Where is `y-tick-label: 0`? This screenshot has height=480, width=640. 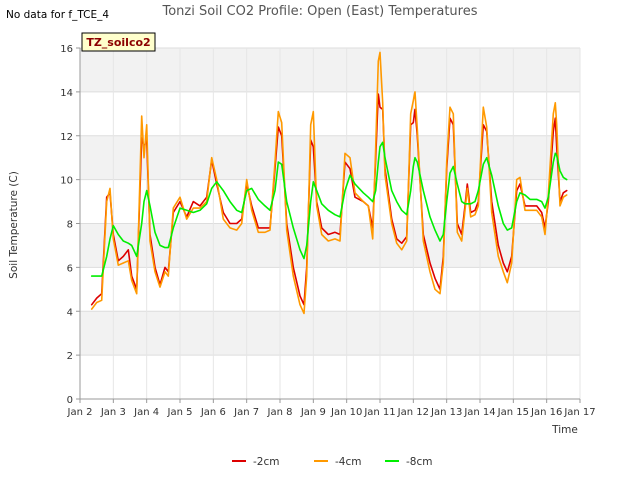
y-tick-label: 0 is located at coordinates (70, 400).